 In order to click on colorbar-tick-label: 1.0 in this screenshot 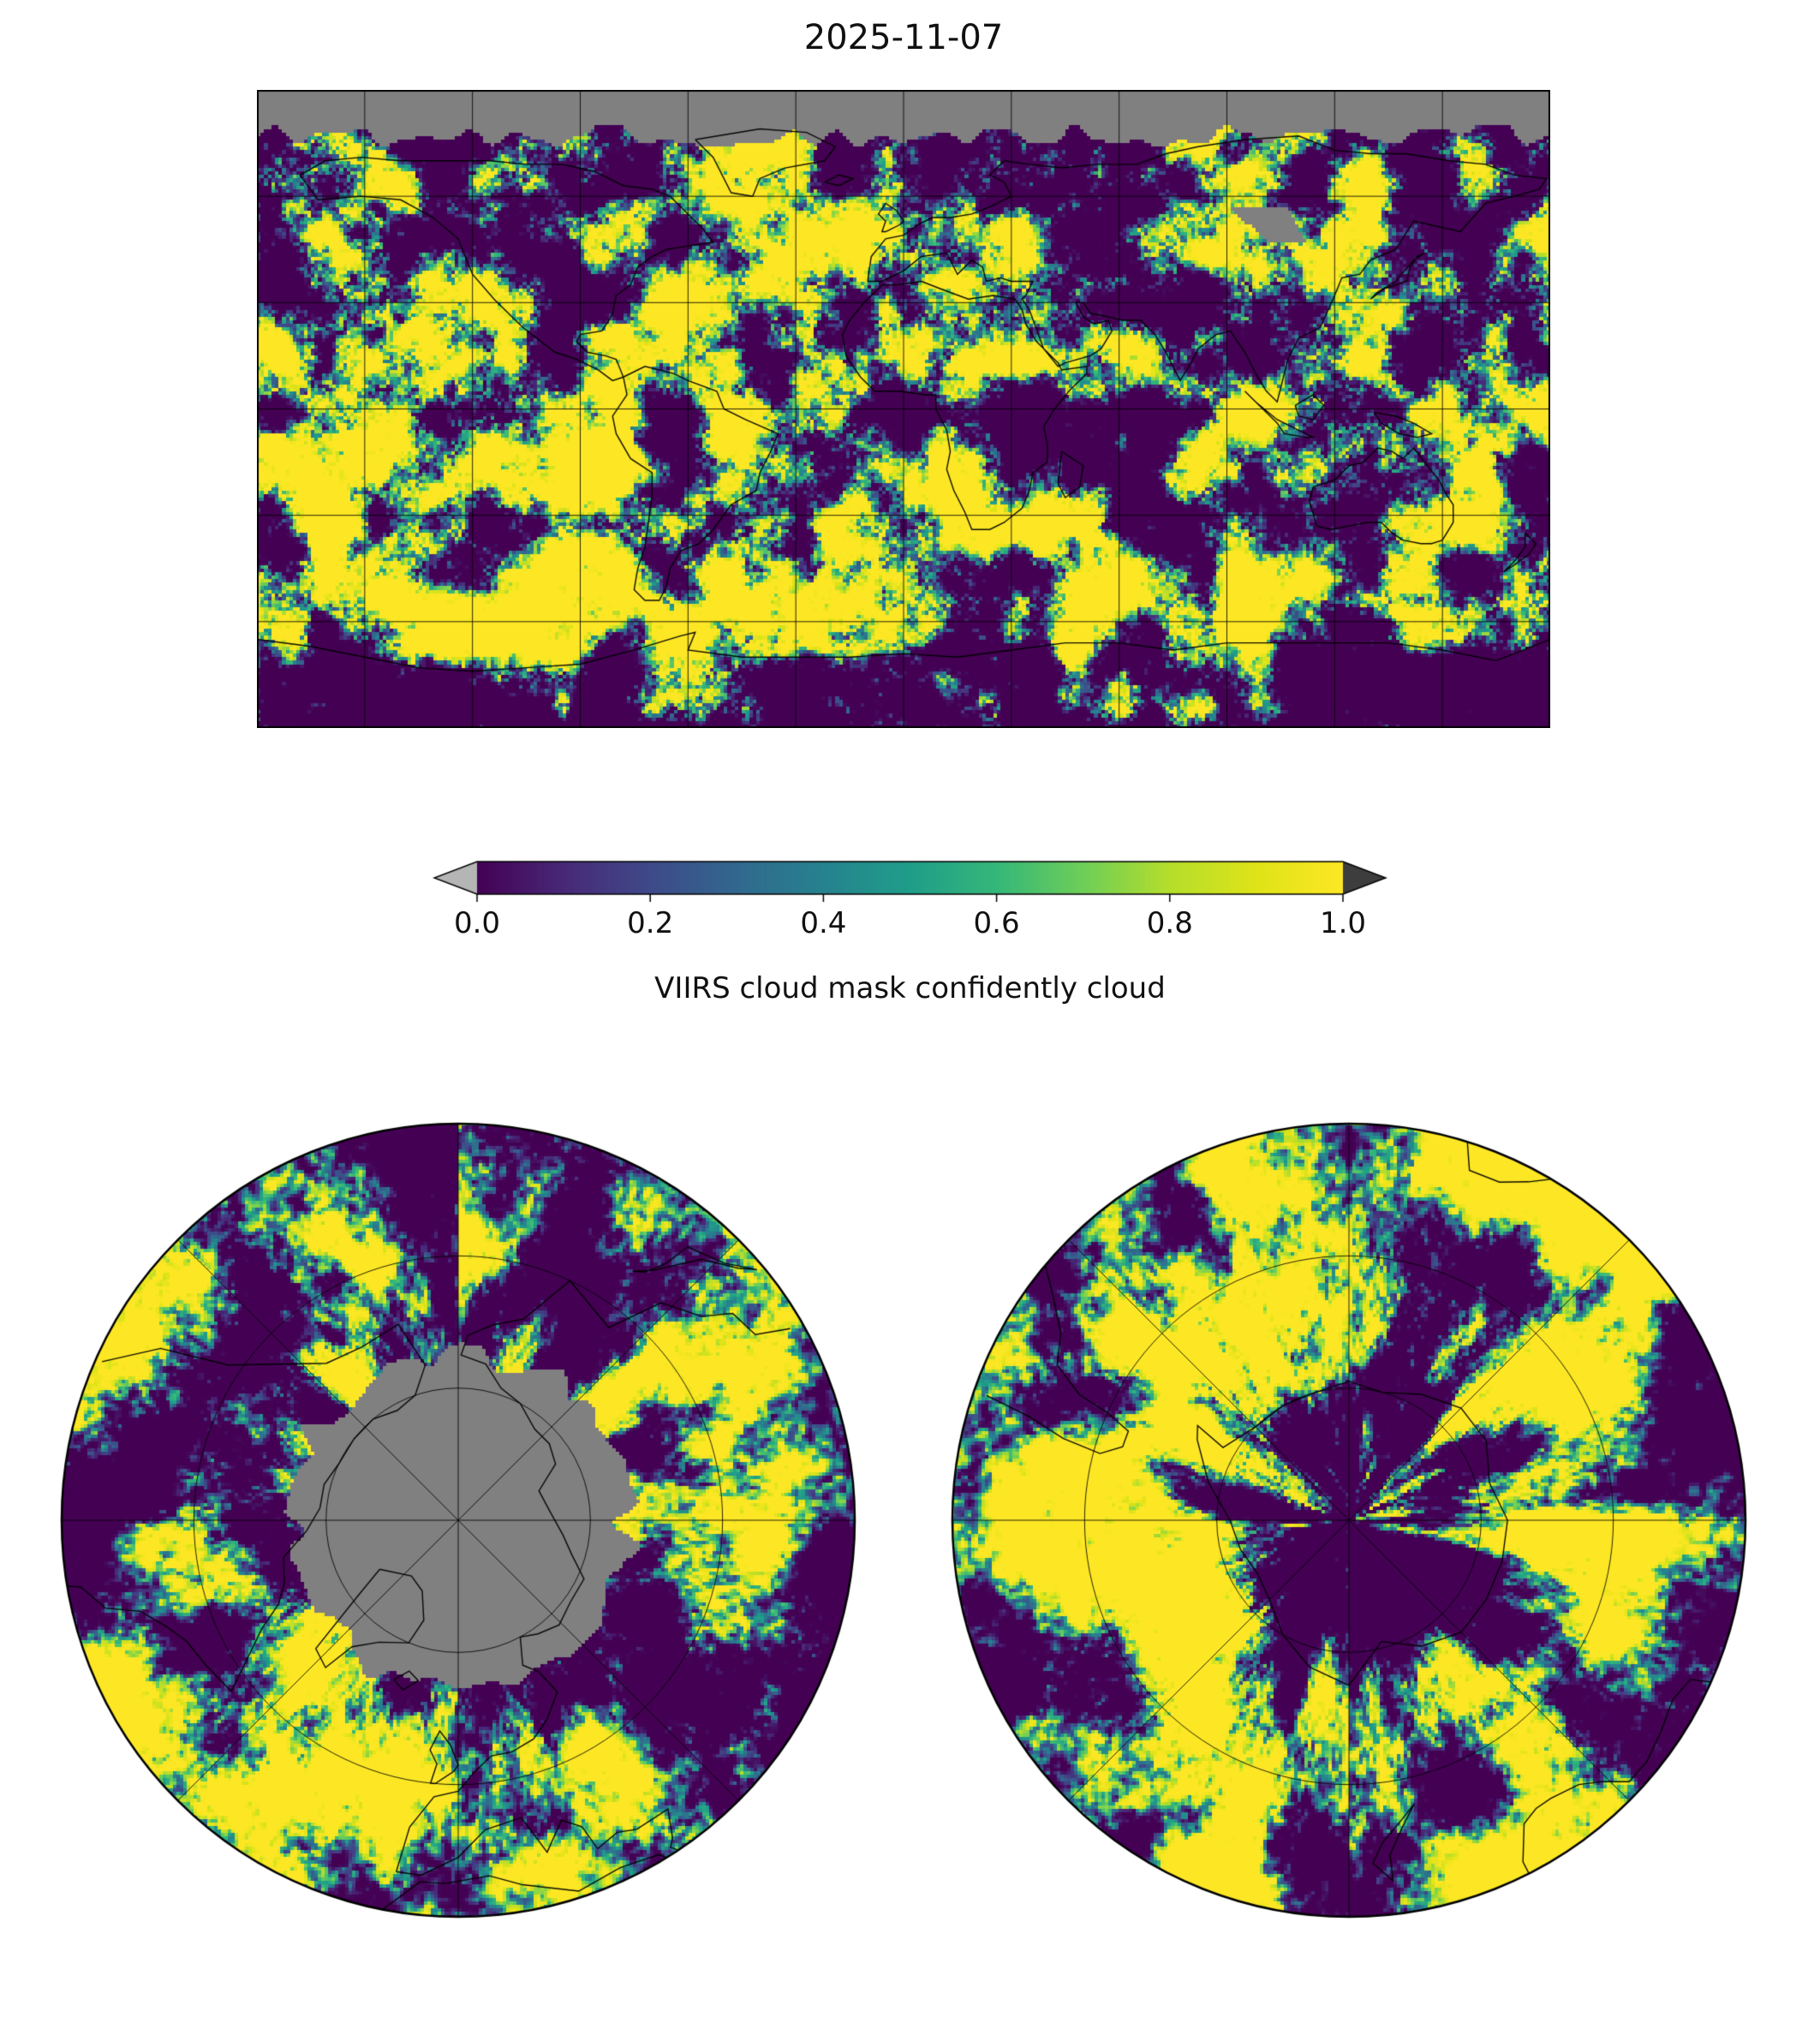, I will do `click(1343, 923)`.